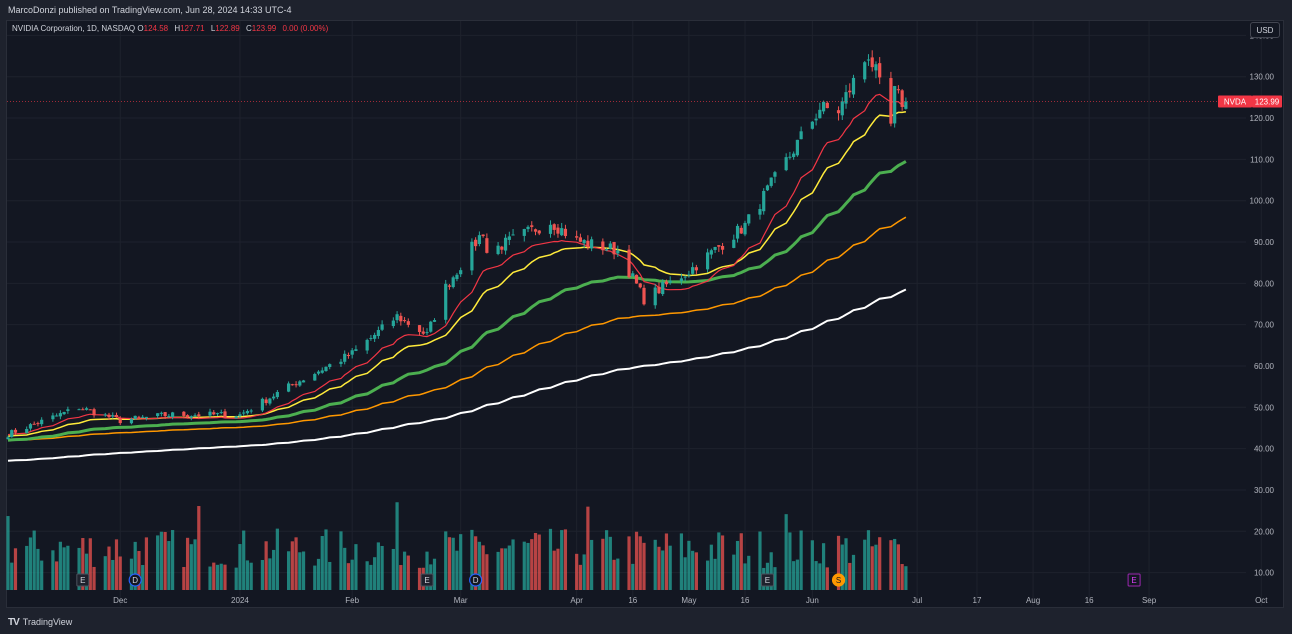  Describe the element at coordinates (1265, 30) in the screenshot. I see `currency-button: USD` at that location.